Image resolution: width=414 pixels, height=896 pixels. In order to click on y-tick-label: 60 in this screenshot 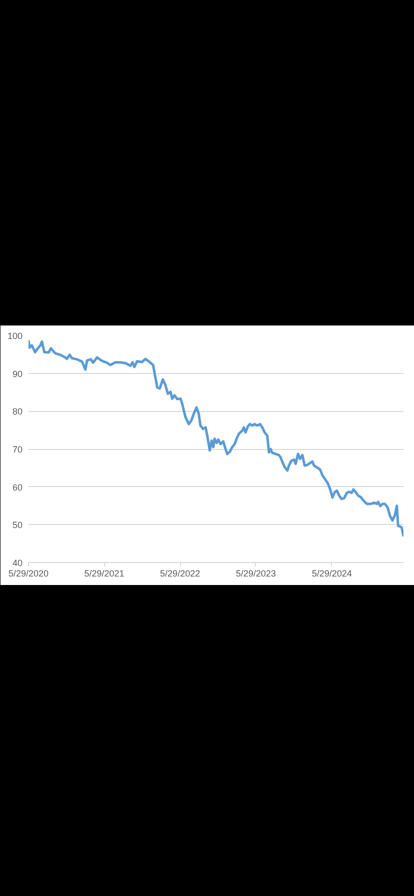, I will do `click(17, 487)`.